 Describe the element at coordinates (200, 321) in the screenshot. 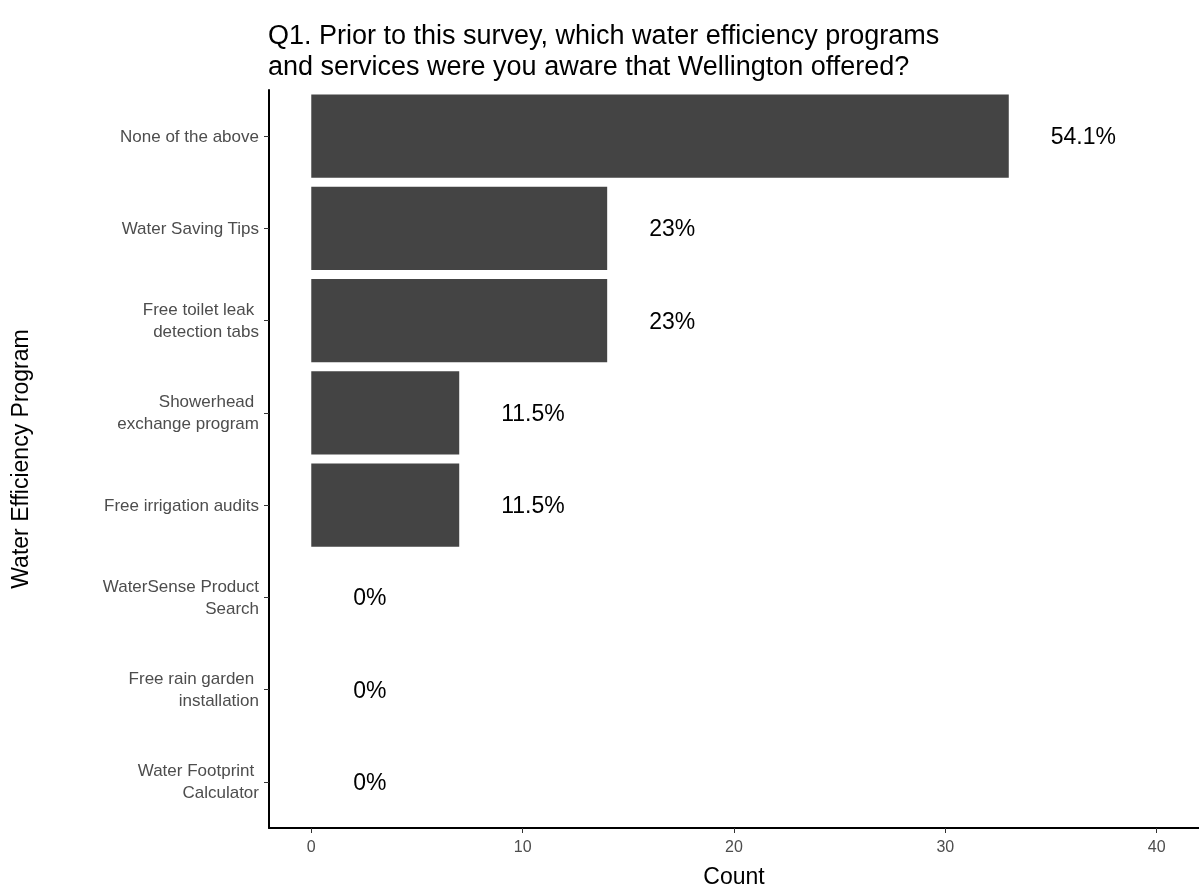

I see `y-tick-label: Free toilet leak detection tabs` at that location.